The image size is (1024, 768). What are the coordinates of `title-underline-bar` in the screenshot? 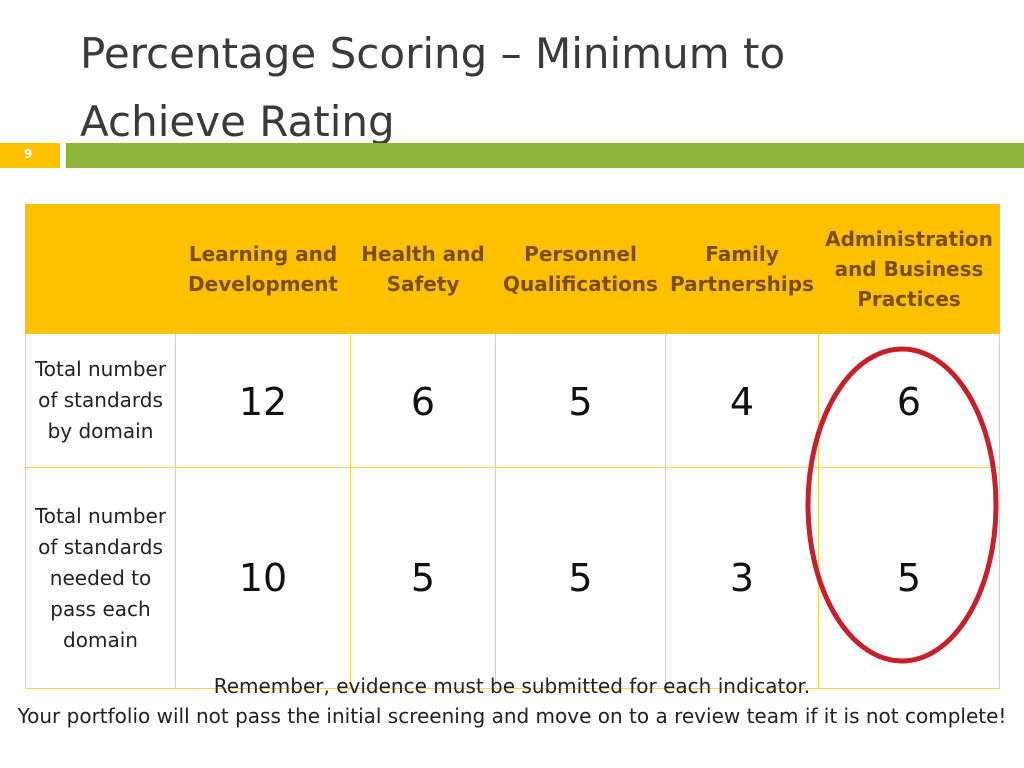 It's located at (545, 155).